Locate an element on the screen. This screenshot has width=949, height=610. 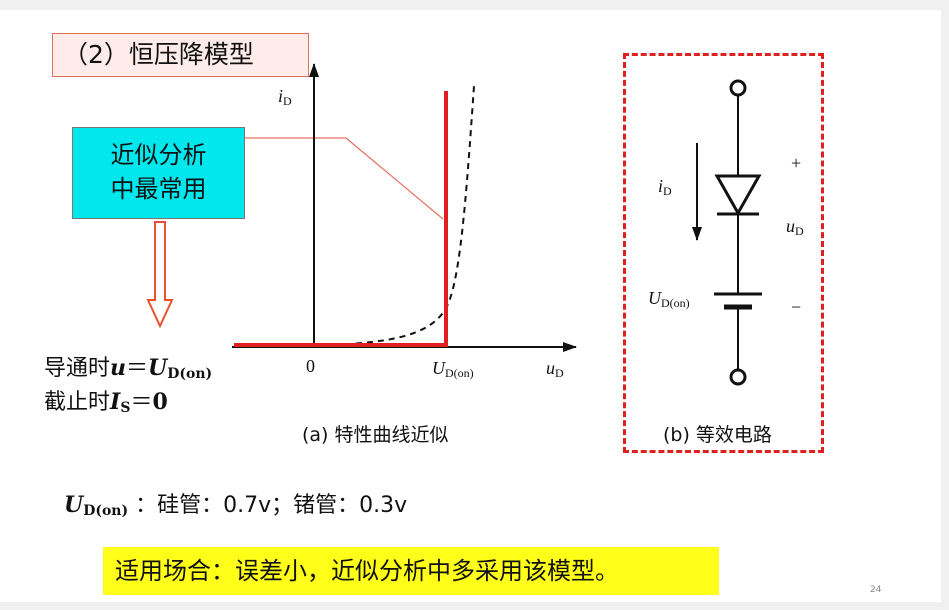
state-off-prefix: 截止时 is located at coordinates (77, 402).